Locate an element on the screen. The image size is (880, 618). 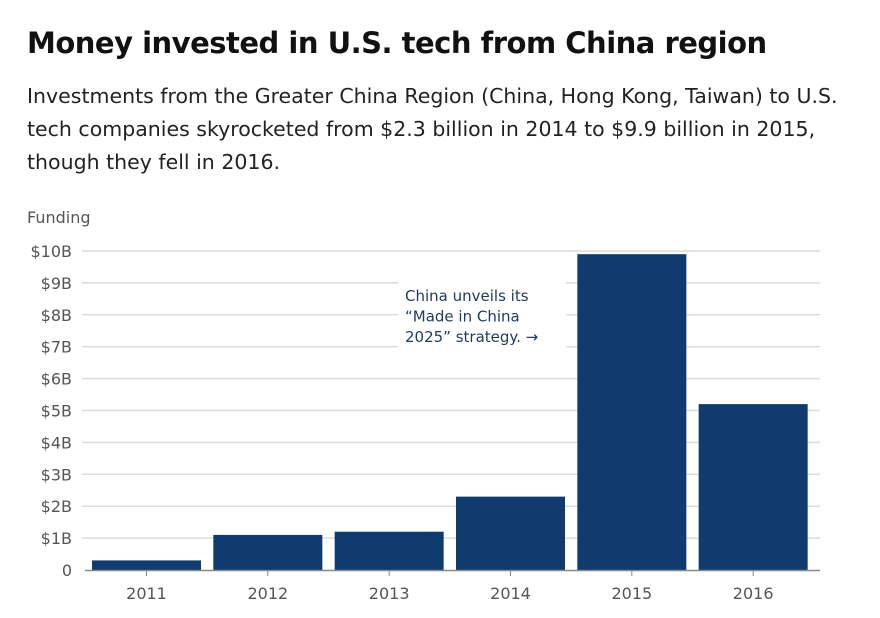
y-tick-label: $9B is located at coordinates (56, 283).